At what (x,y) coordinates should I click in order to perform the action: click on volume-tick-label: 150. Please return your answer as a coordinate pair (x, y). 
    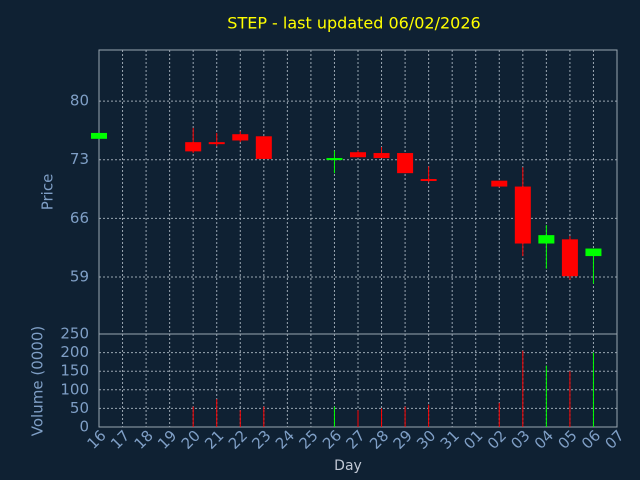
    Looking at the image, I should click on (74, 371).